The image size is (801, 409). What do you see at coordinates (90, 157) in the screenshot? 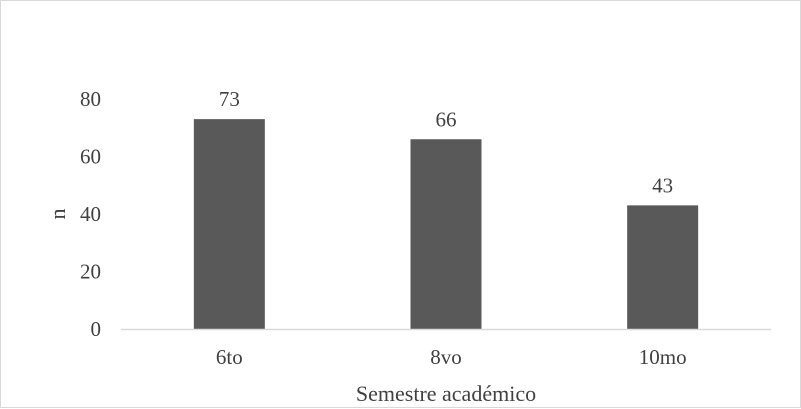
I see `y-tick-label: 60` at bounding box center [90, 157].